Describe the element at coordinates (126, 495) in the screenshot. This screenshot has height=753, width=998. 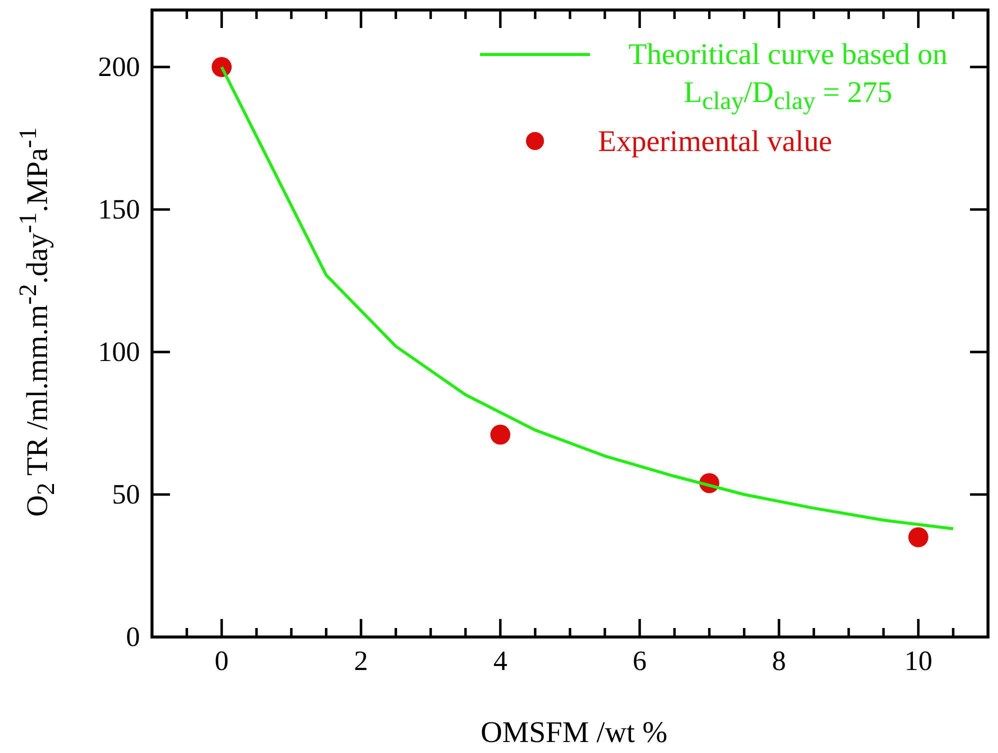
I see `y-tick-label: 50` at that location.